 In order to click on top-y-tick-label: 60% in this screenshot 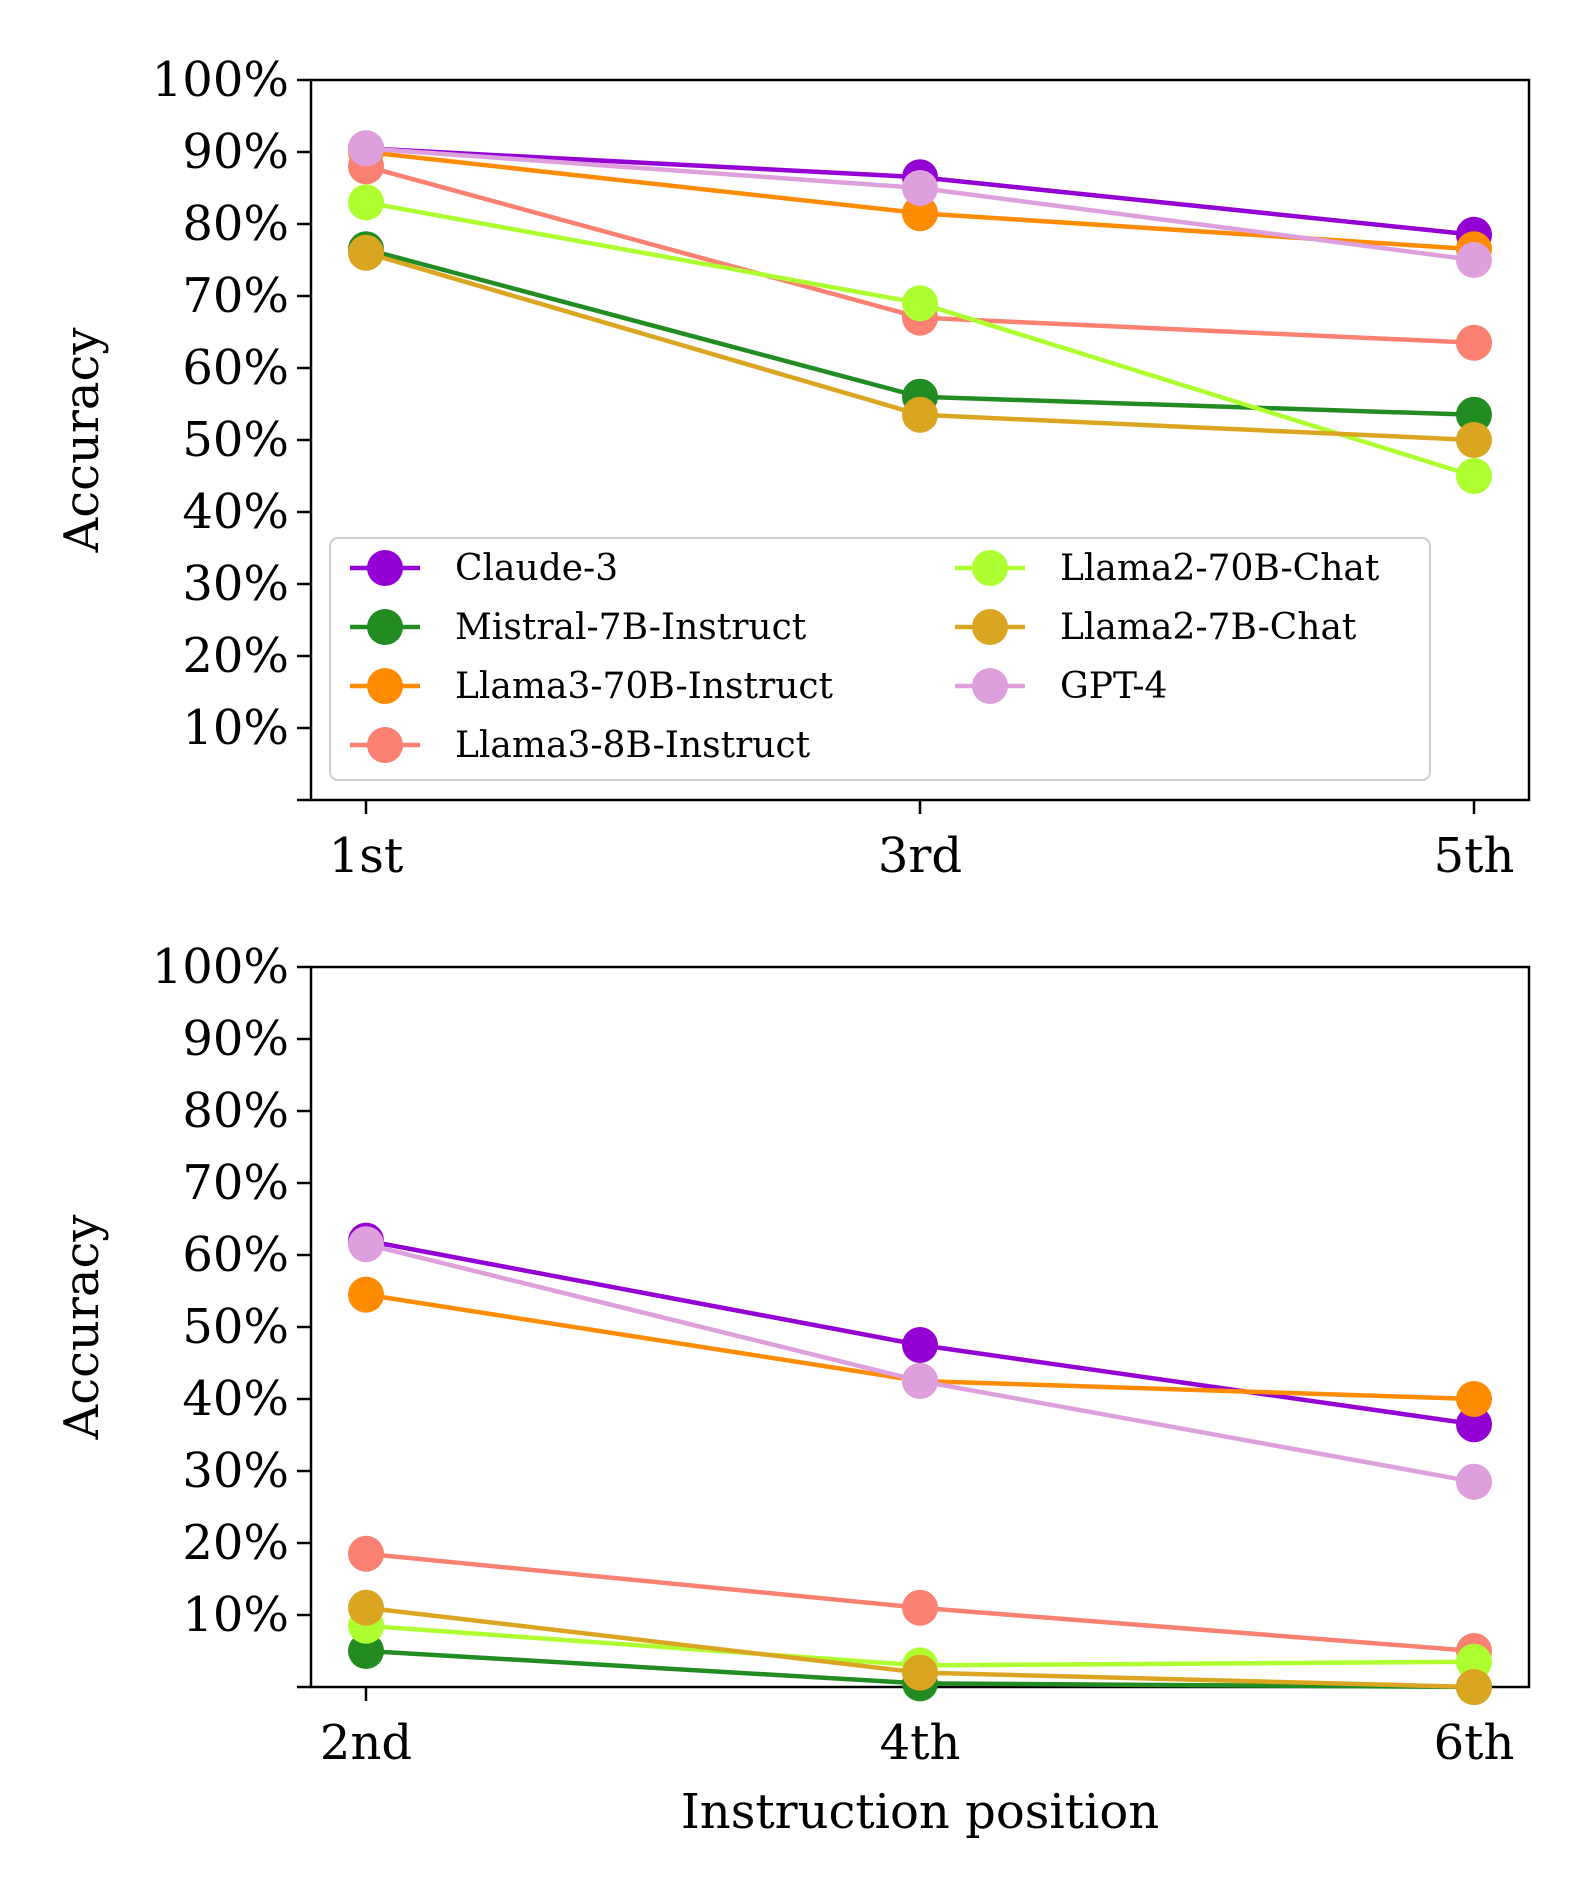, I will do `click(235, 368)`.